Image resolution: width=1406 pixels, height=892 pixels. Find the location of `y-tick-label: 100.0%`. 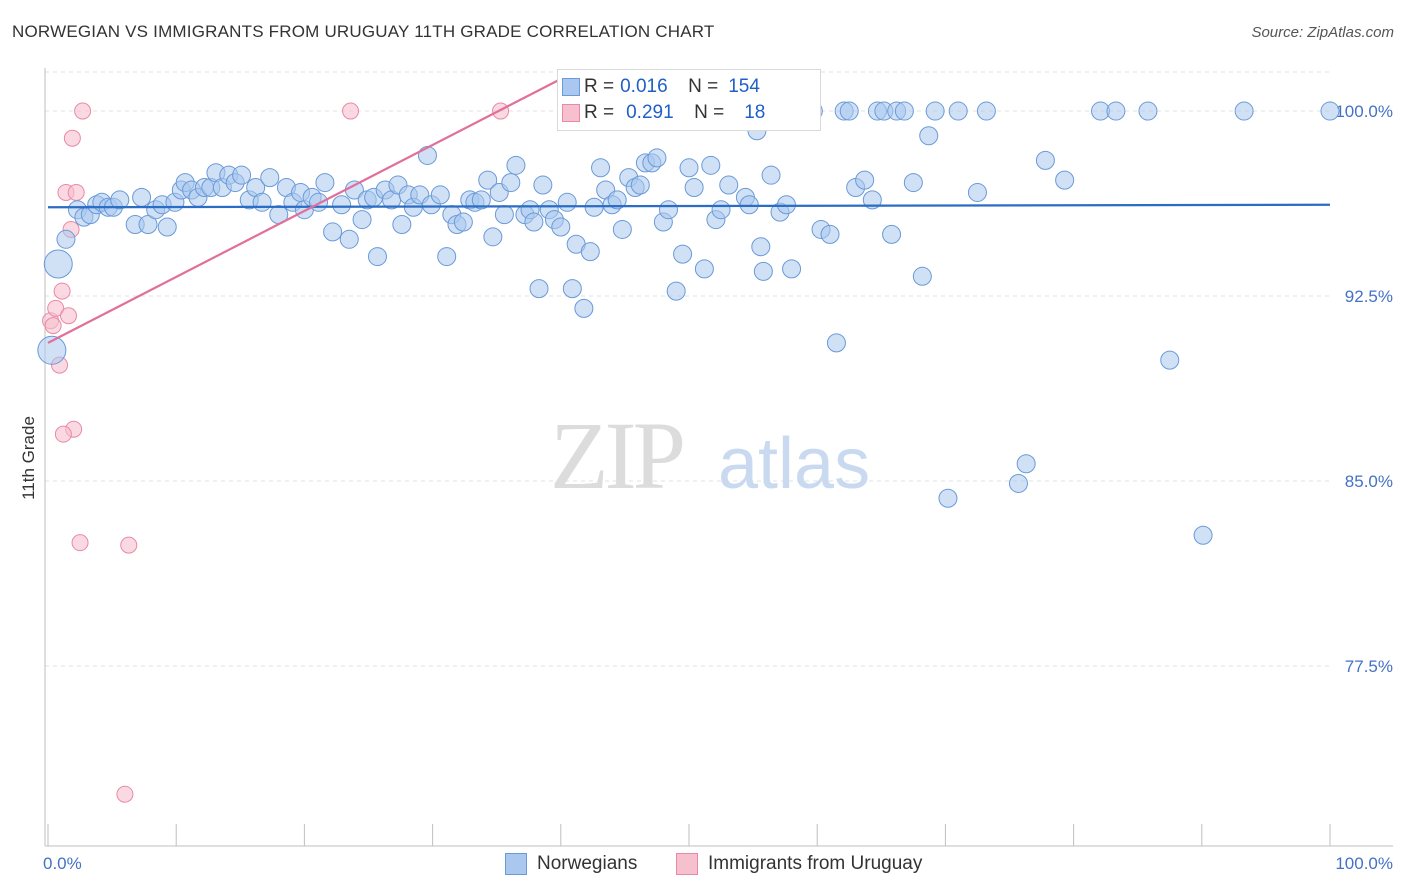

y-tick-label: 100.0% is located at coordinates (1364, 111).